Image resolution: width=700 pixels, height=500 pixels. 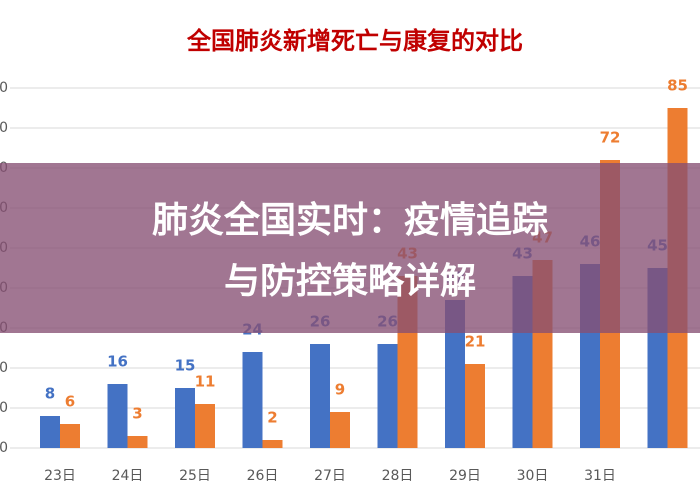 I want to click on y-tick-label: 20, so click(x=4, y=368).